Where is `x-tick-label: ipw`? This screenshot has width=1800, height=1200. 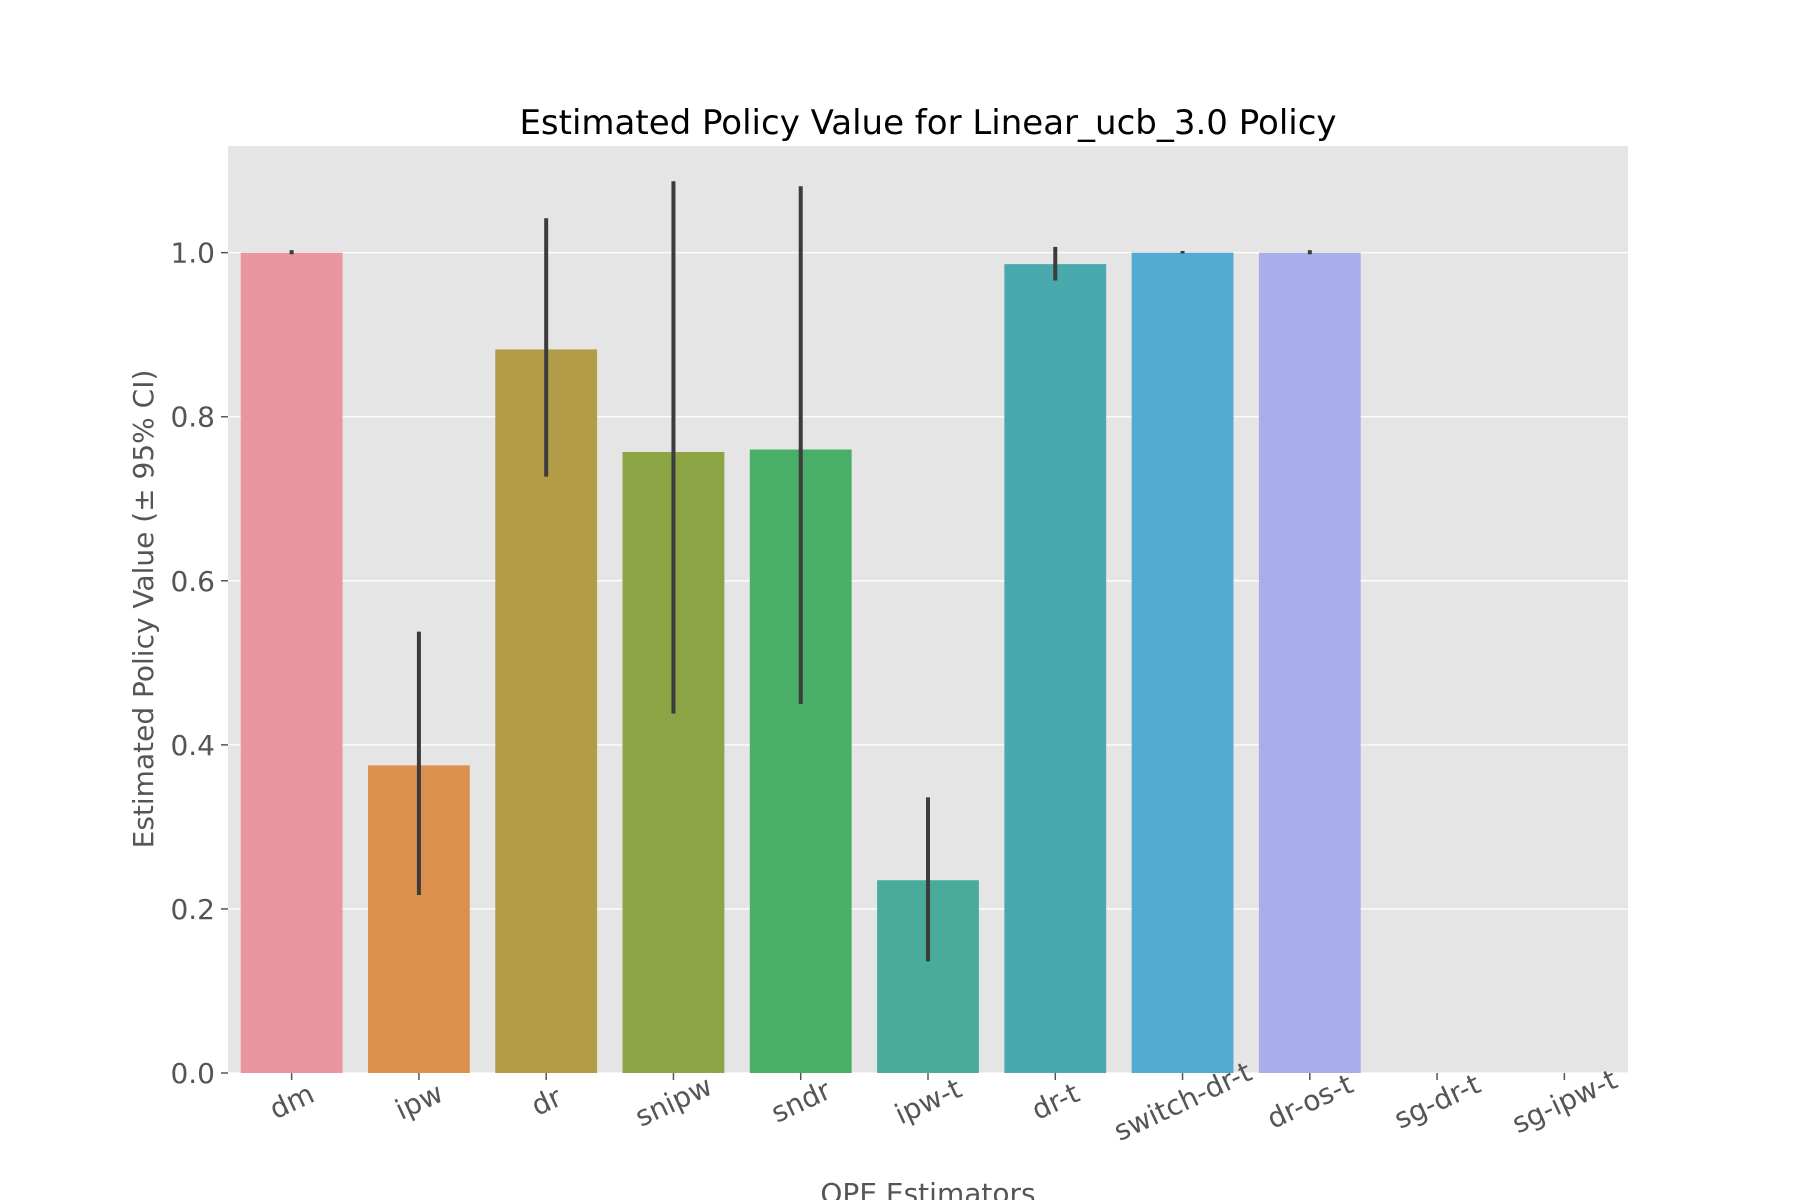 x-tick-label: ipw is located at coordinates (419, 1101).